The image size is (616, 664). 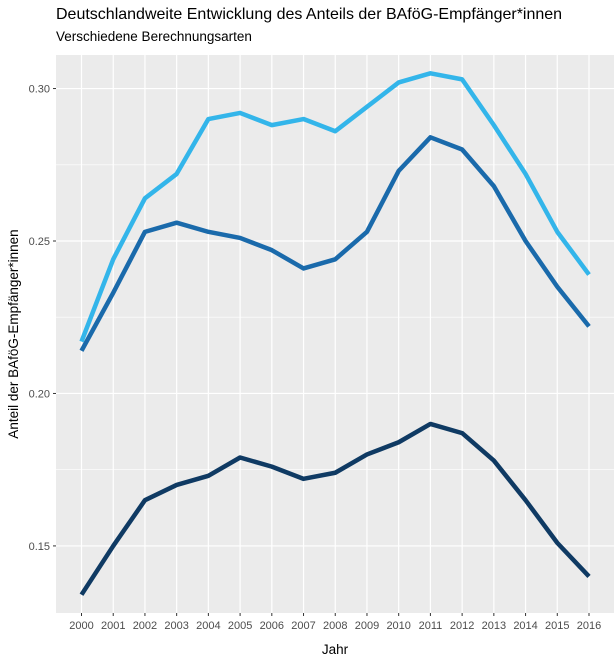 What do you see at coordinates (39, 547) in the screenshot?
I see `y-tick-label: 0.15` at bounding box center [39, 547].